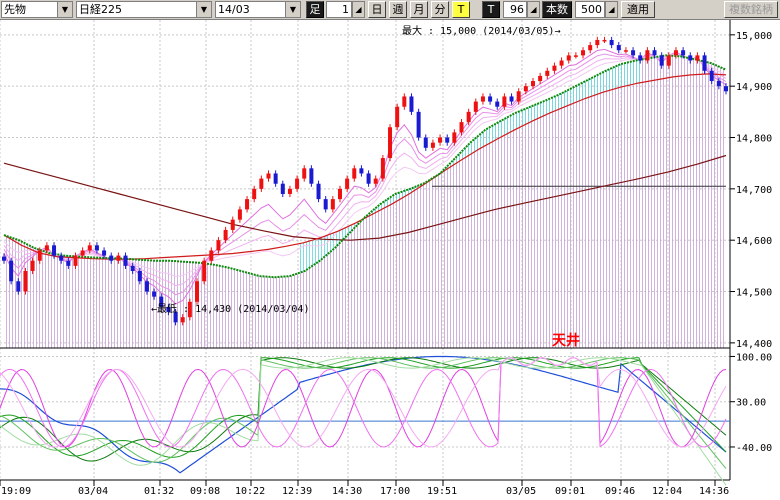 Image resolution: width=780 pixels, height=500 pixels. What do you see at coordinates (638, 9) in the screenshot?
I see `apply-button: 適用` at bounding box center [638, 9].